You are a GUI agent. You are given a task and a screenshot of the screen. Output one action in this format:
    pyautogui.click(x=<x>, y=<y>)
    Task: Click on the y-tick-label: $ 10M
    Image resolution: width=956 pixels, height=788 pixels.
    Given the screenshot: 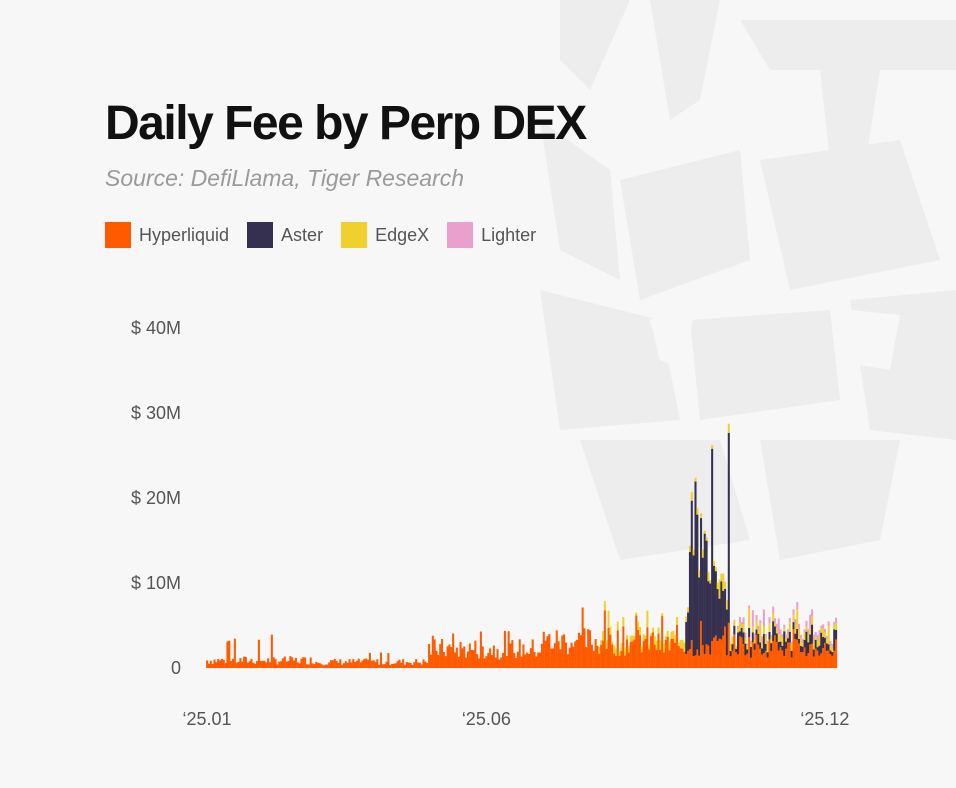 What is the action you would take?
    pyautogui.click(x=156, y=583)
    